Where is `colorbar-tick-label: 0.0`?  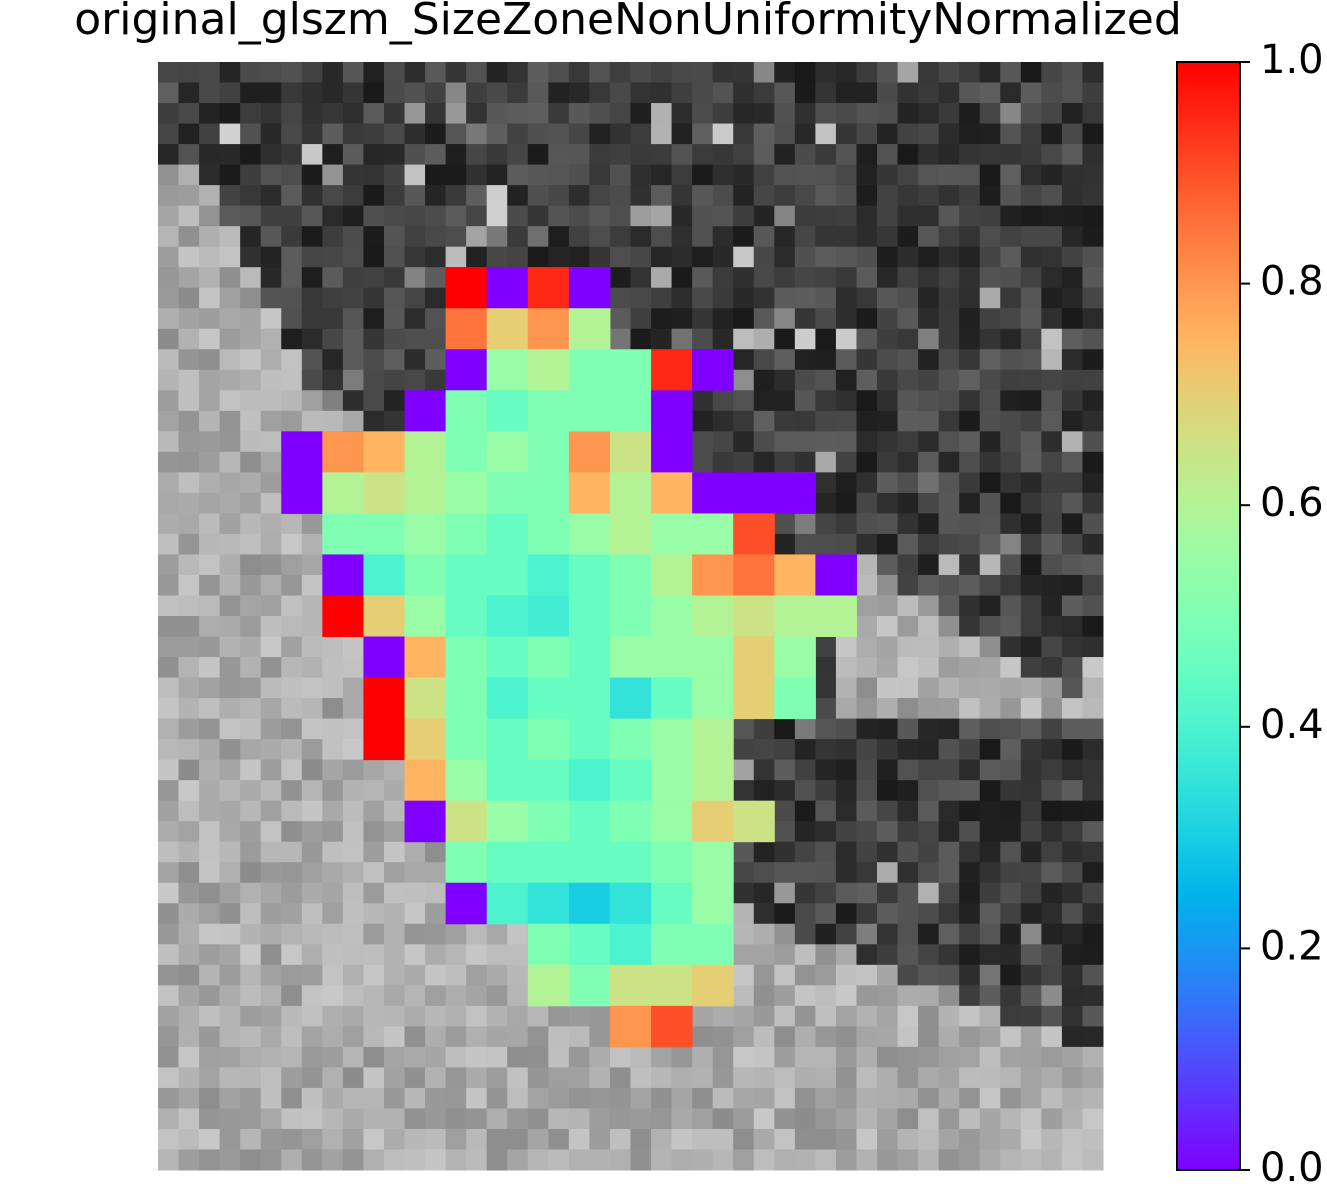 colorbar-tick-label: 0.0 is located at coordinates (1292, 1168).